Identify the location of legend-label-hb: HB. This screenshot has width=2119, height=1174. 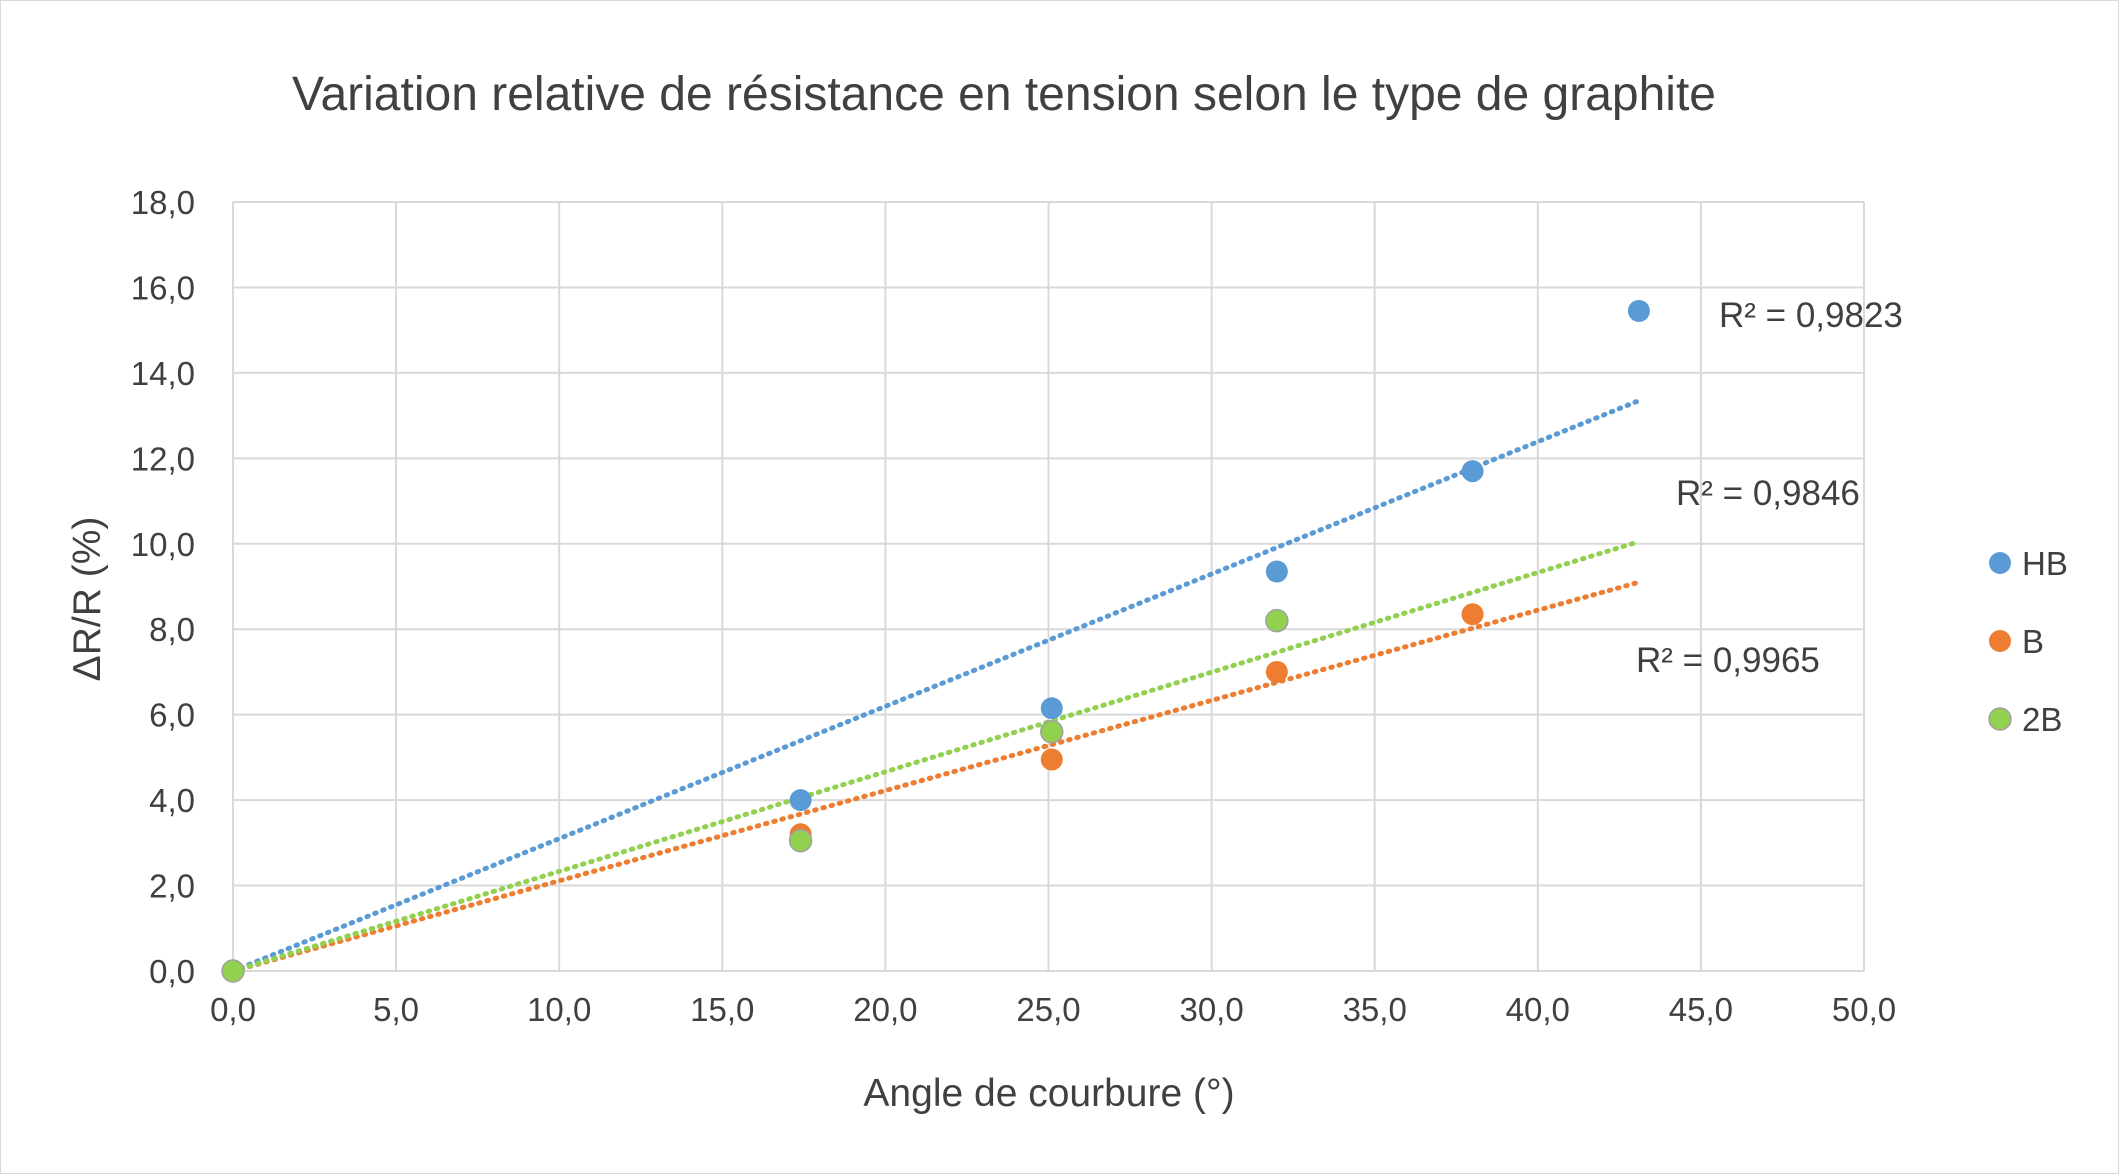
(2045, 563).